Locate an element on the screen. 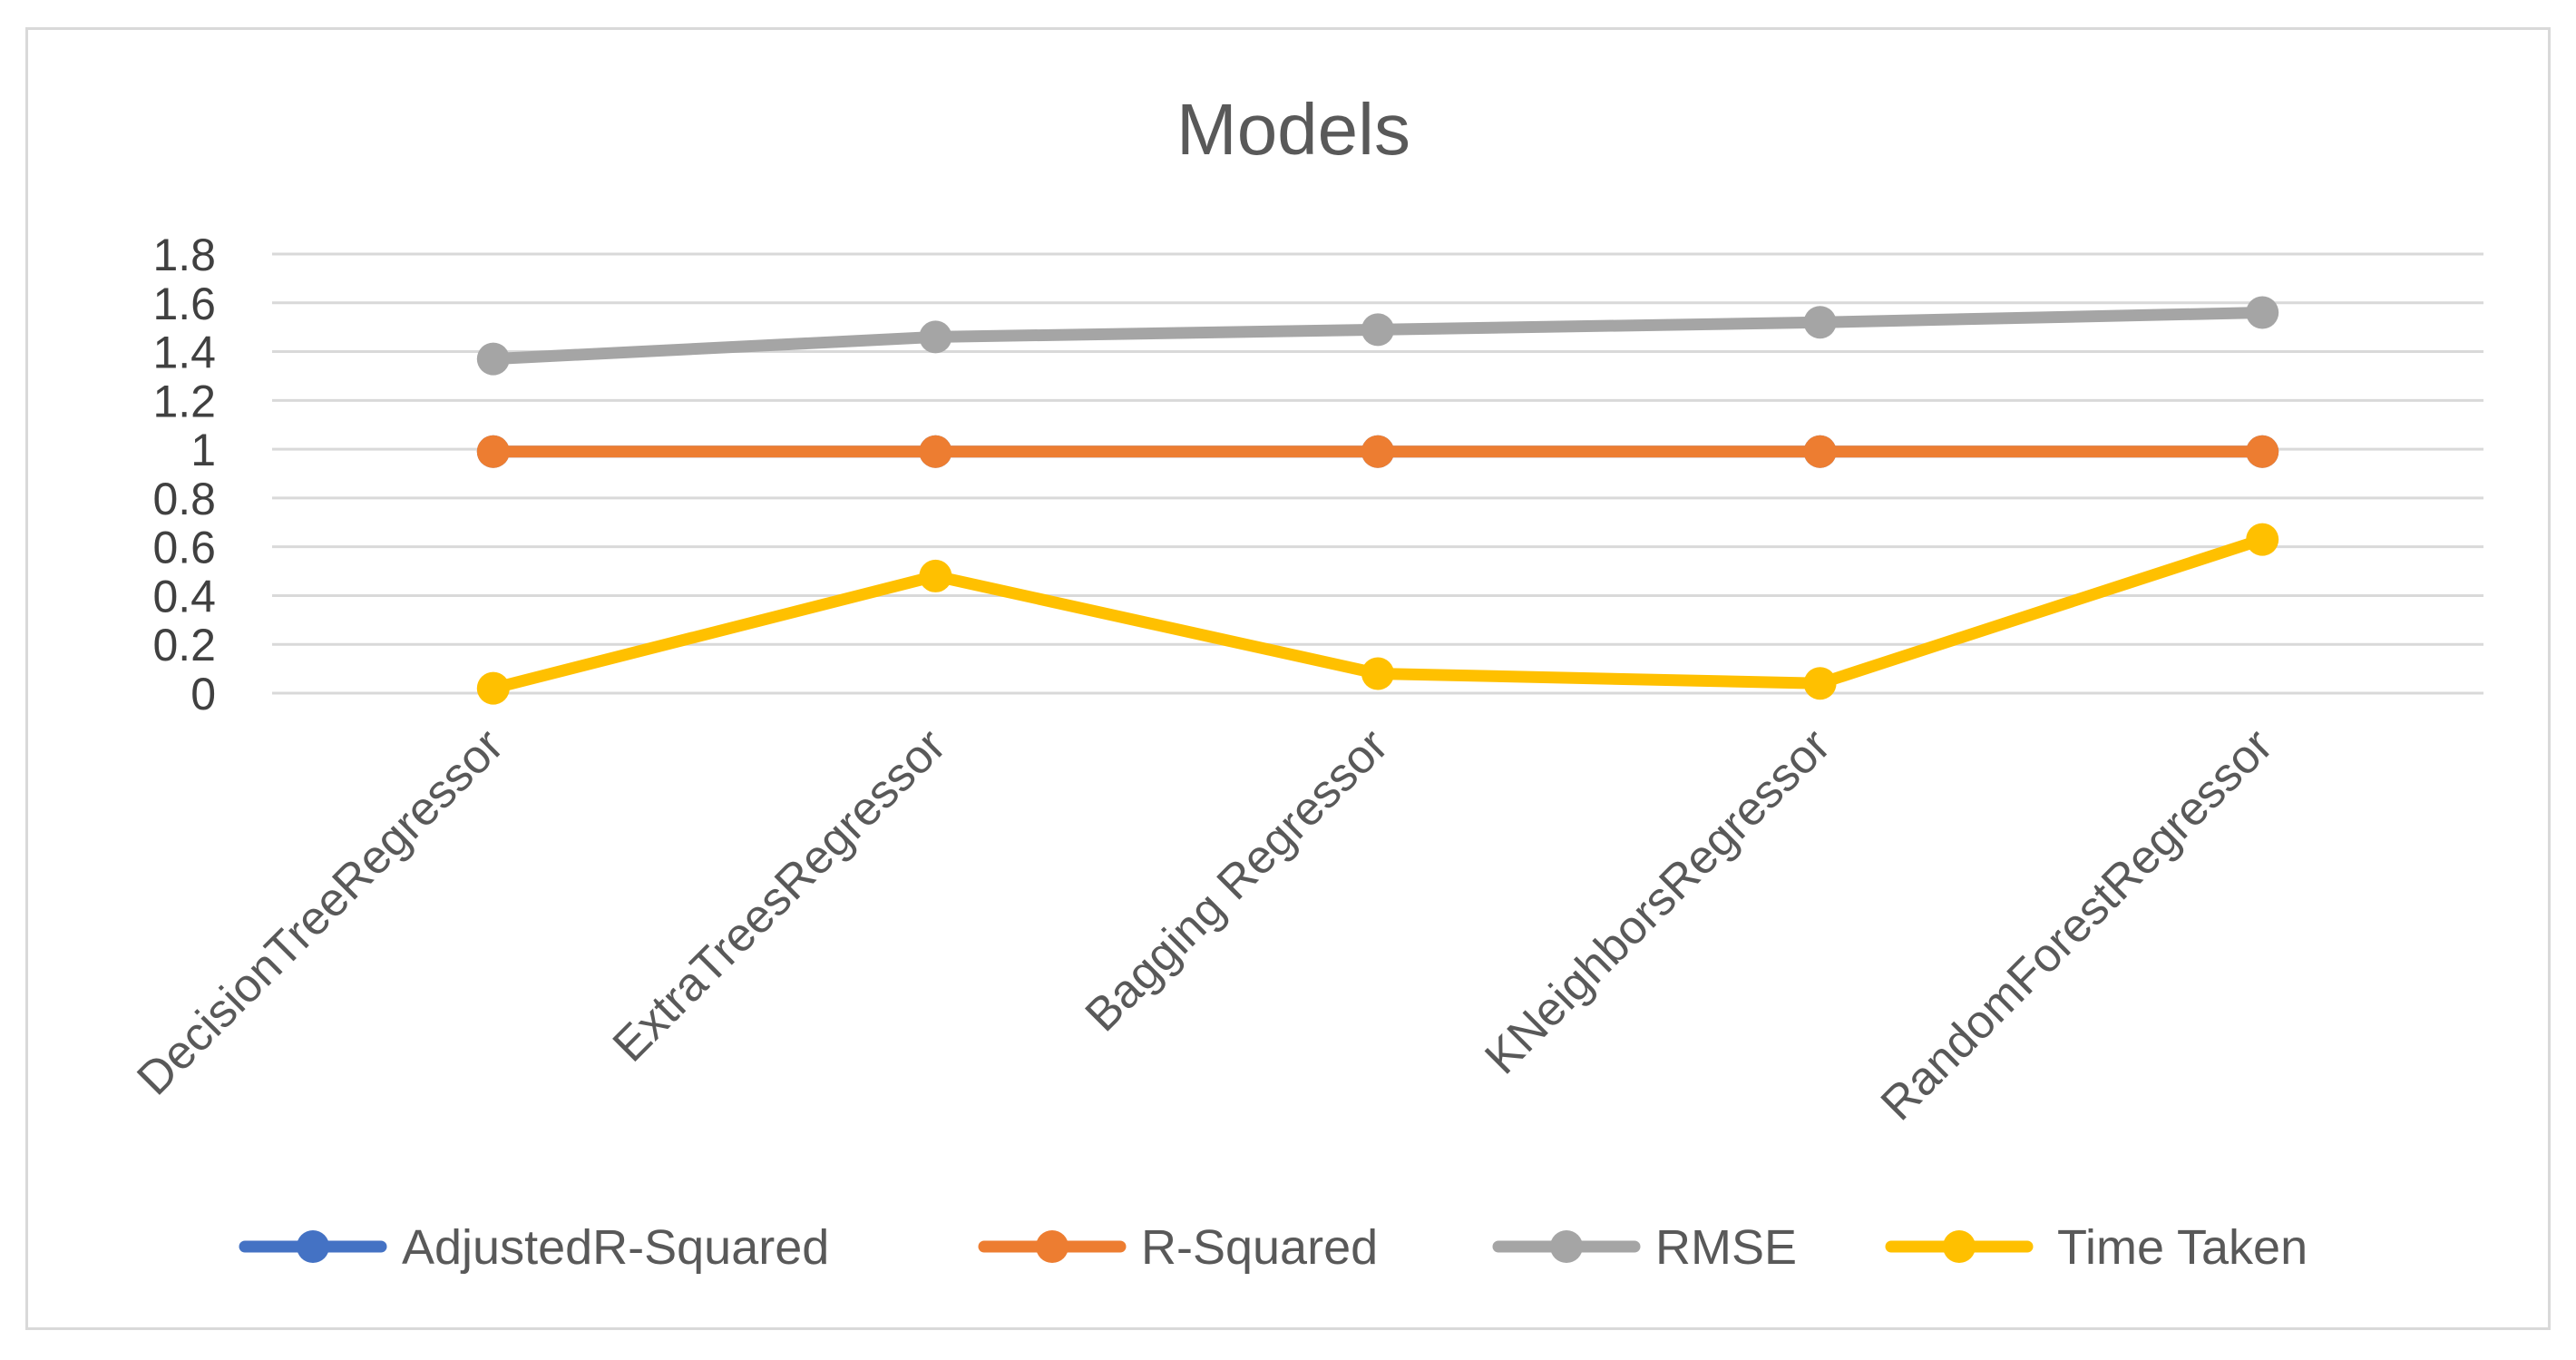 Image resolution: width=2576 pixels, height=1360 pixels. y-axis-tick-labels: 00.20.40.60.811.21.41.61.8 is located at coordinates (184, 475).